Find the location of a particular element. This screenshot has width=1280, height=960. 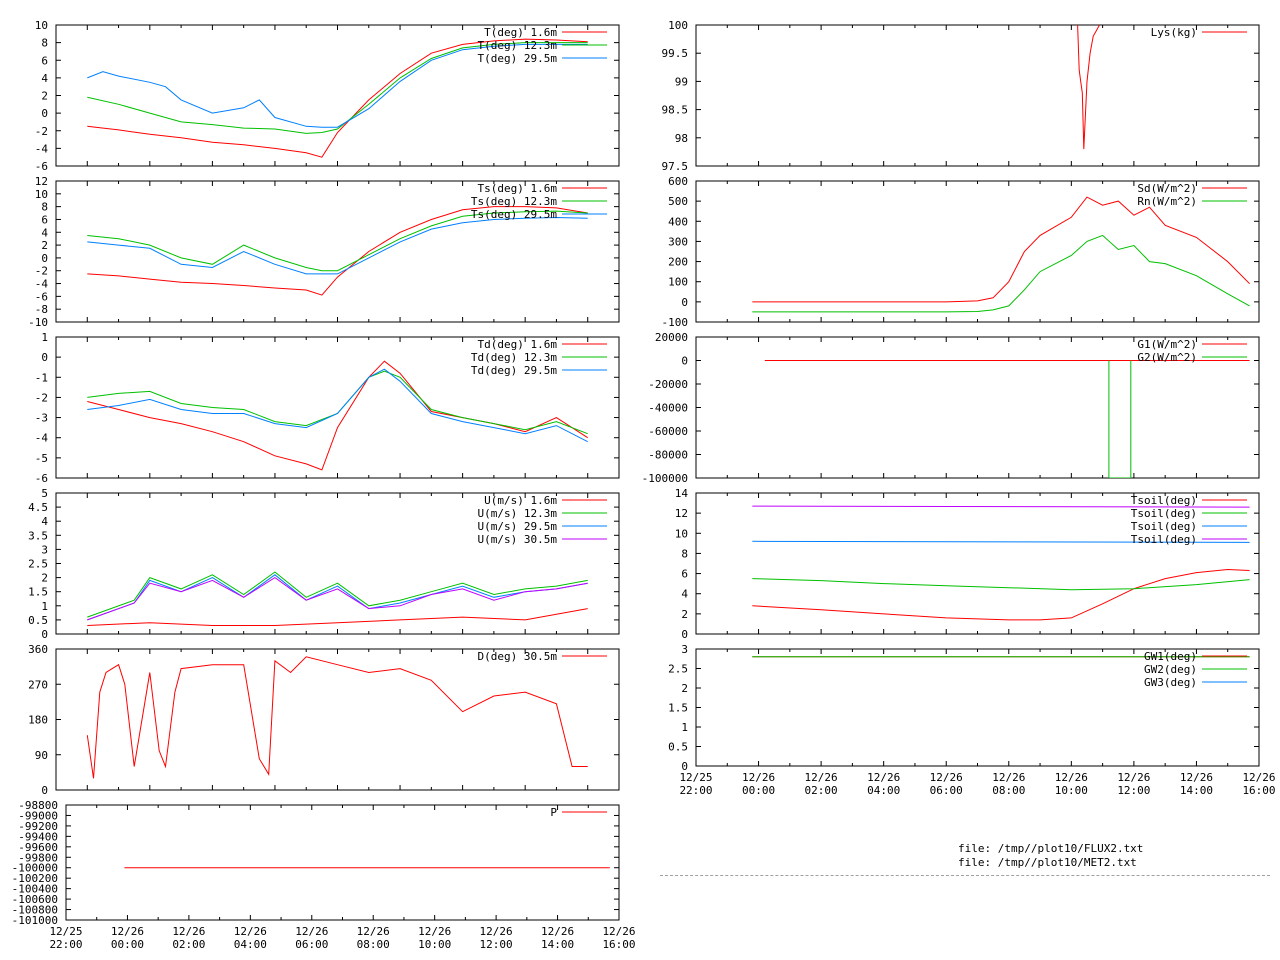

y-tick-label: -99400 is located at coordinates (38, 836).